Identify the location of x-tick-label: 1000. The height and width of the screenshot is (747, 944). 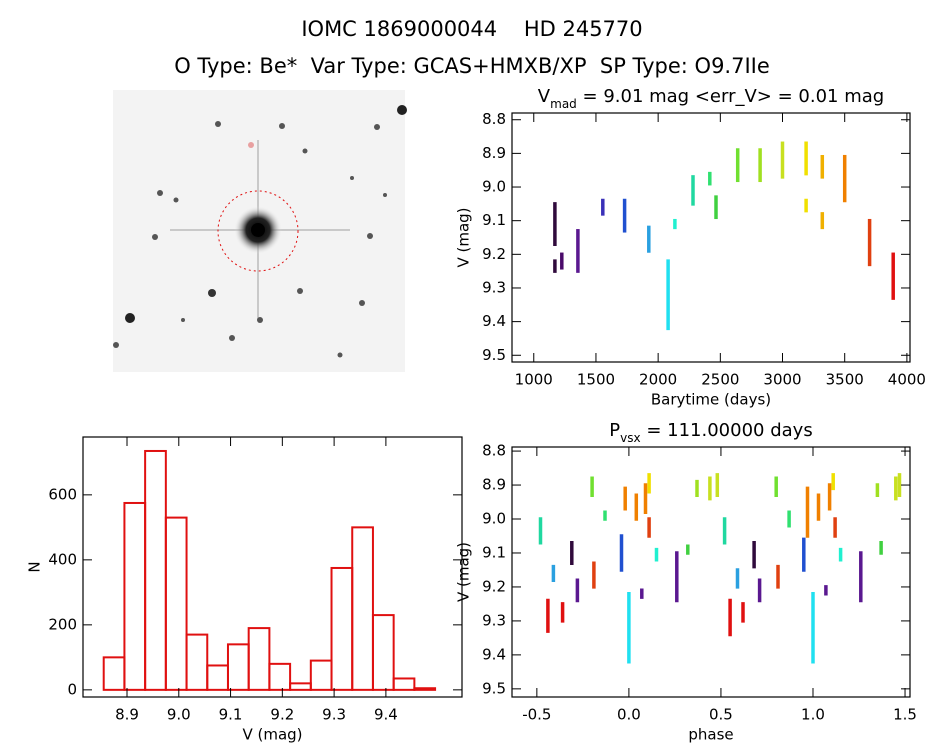
(534, 380).